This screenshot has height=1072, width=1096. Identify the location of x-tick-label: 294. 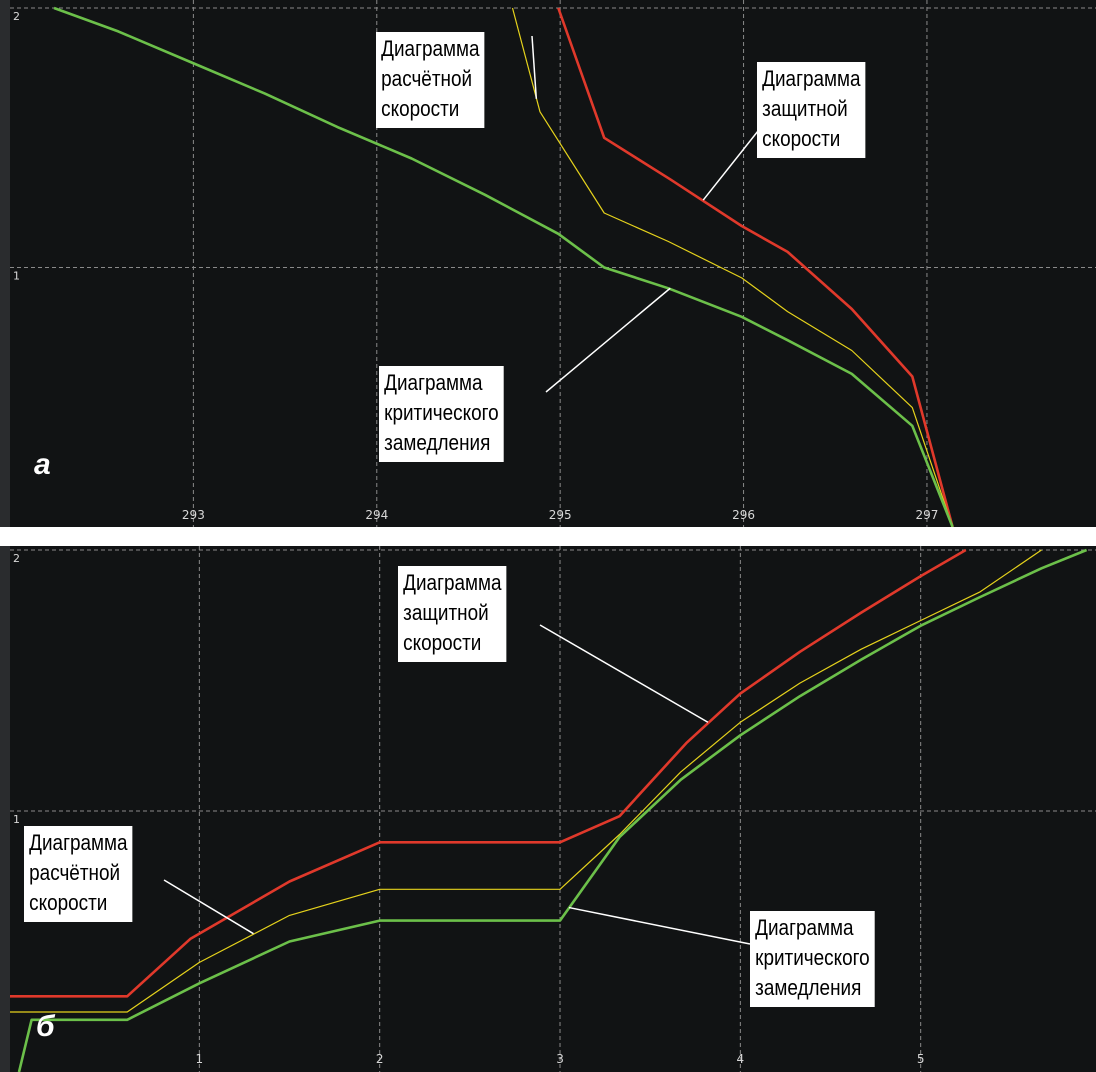
(376, 515).